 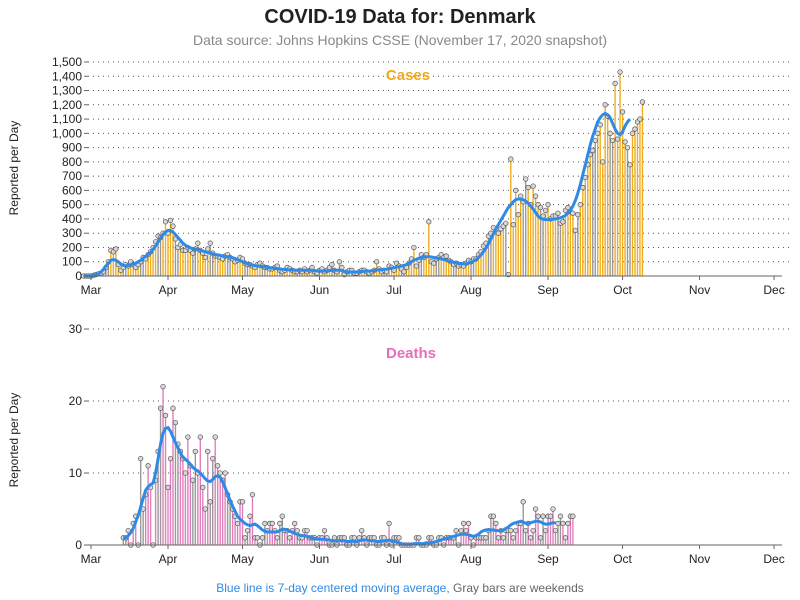 I want to click on chart-title: COVID-19 Data for: Denmark, so click(x=400, y=17).